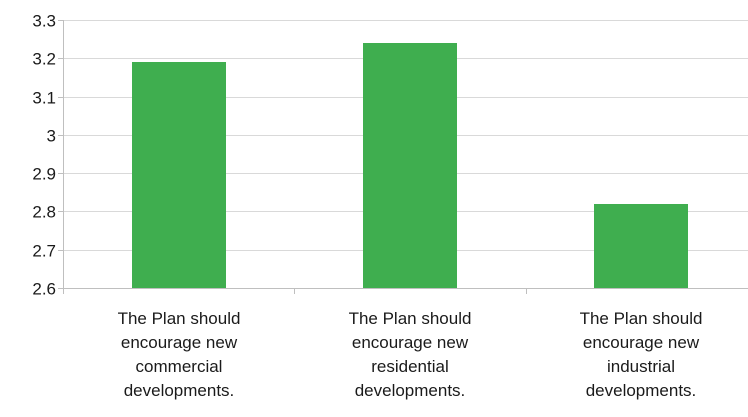  What do you see at coordinates (44, 155) in the screenshot?
I see `y-tick-labels: 2.6 2.7 2.8 2.9 3 3.1 3.2 3.3` at bounding box center [44, 155].